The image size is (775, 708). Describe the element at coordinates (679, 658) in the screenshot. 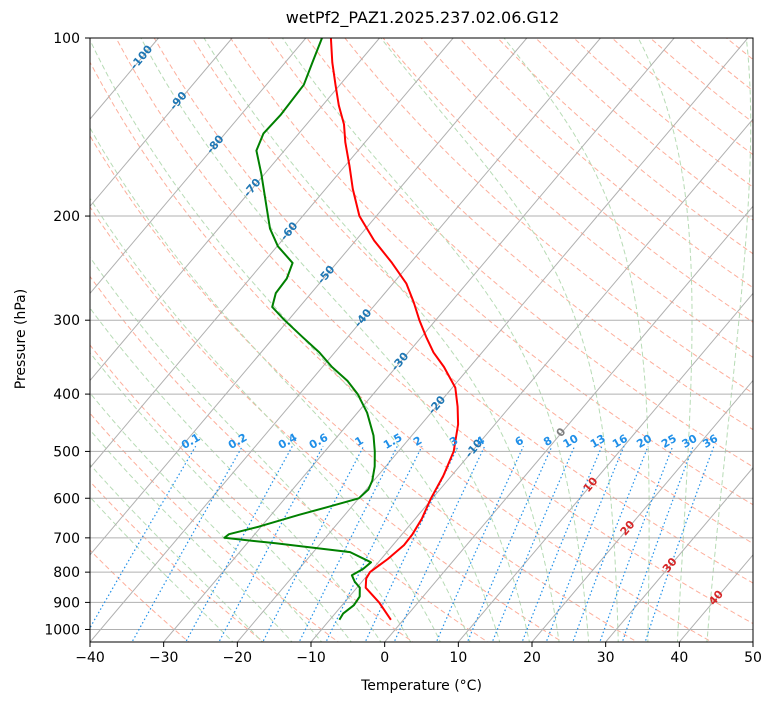

I see `x-tick-label: 40` at that location.